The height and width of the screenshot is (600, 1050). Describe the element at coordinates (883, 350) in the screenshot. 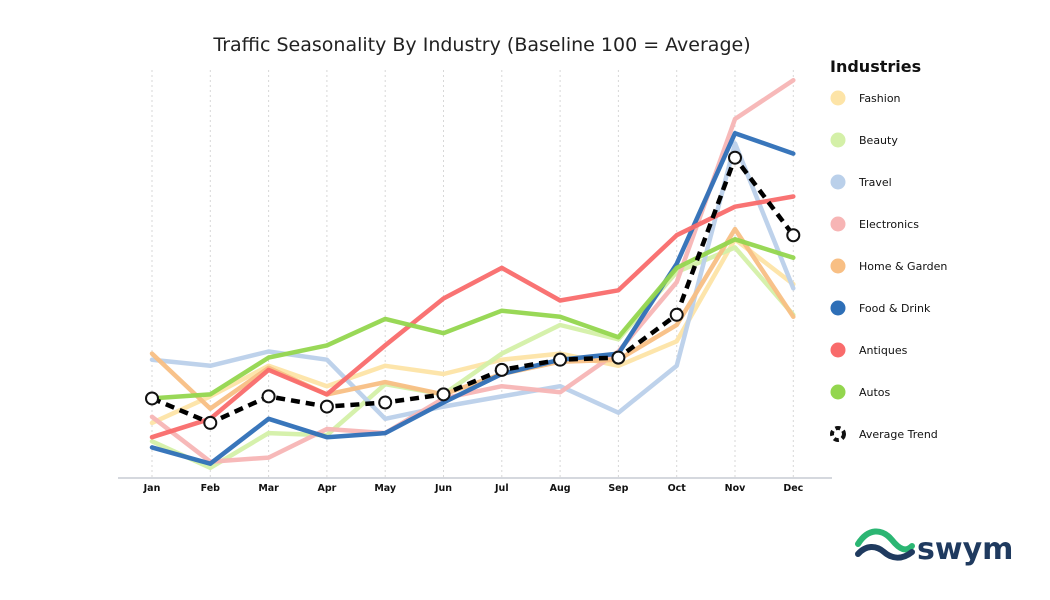

I see `legend-label-antiques: Antiques` at that location.